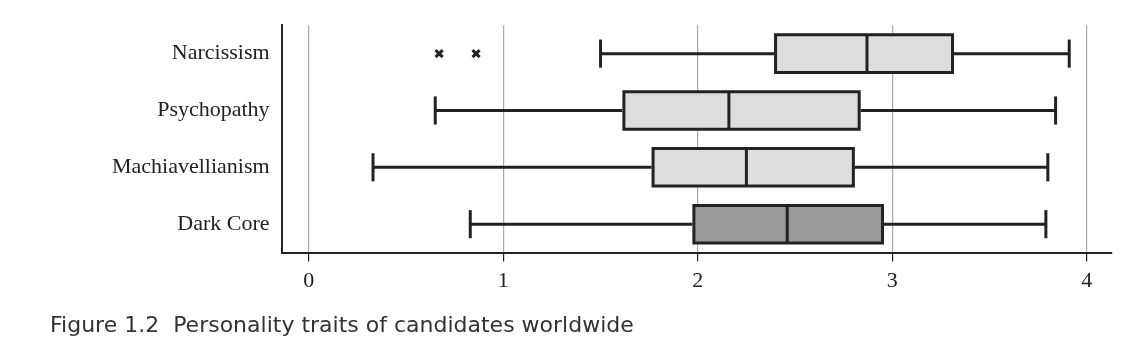  I want to click on x-tick-label: 1, so click(503, 279).